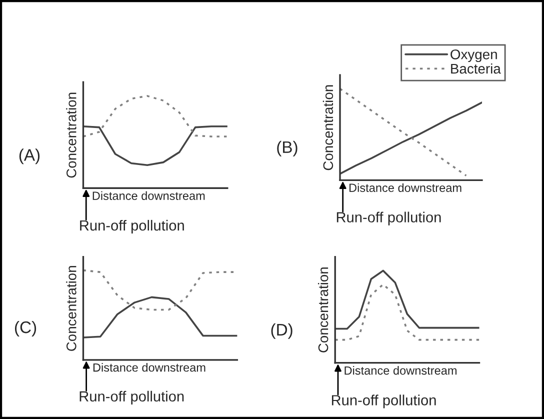 This screenshot has height=419, width=544. I want to click on text: (B), so click(287, 148).